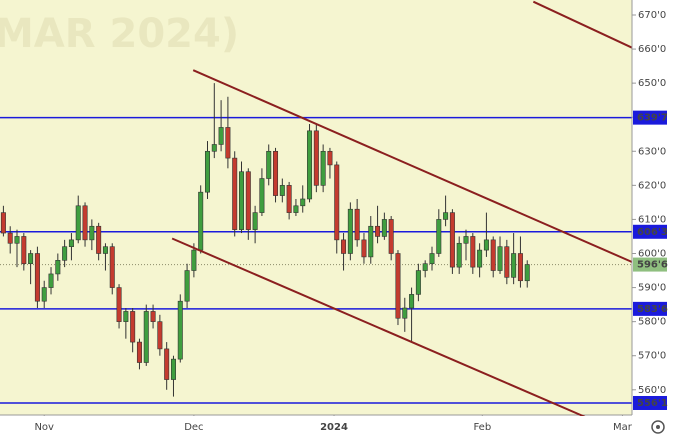 The height and width of the screenshot is (440, 680). Describe the element at coordinates (652, 83) in the screenshot. I see `y-tick-label: 650'0` at that location.